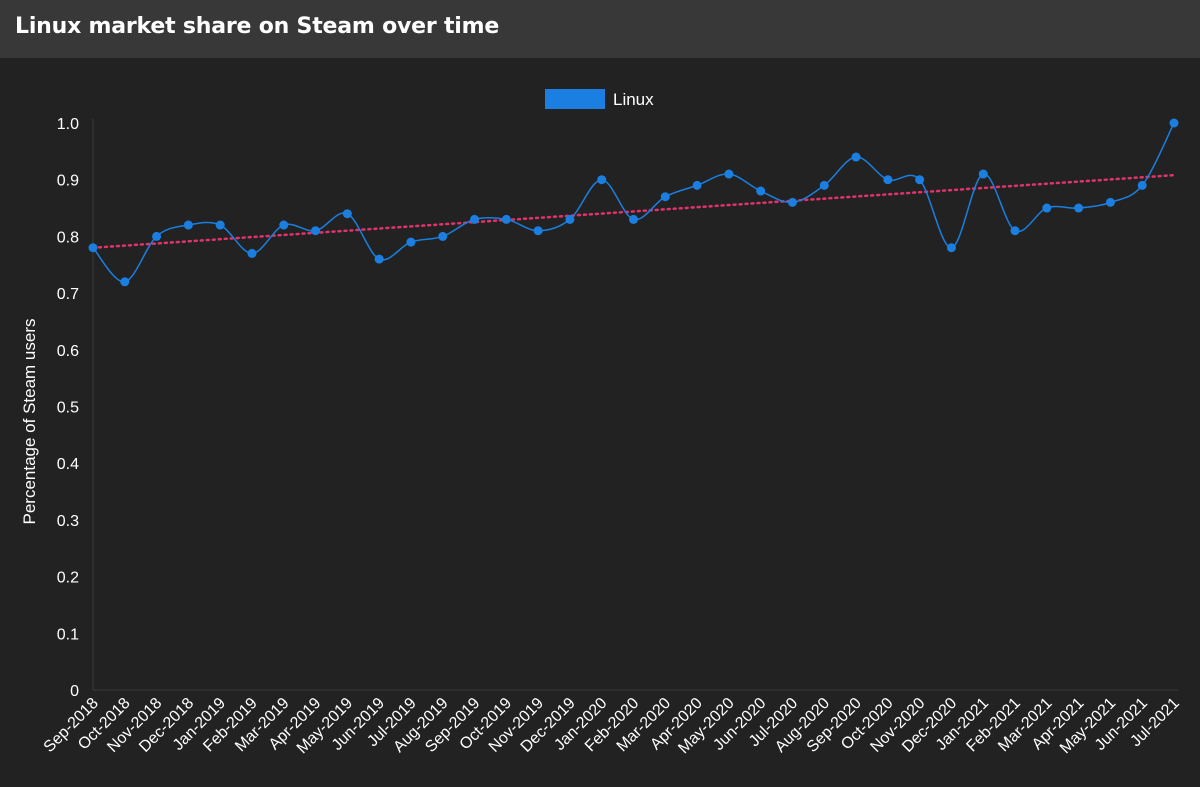 This screenshot has height=787, width=1200. I want to click on trendline-line, so click(633, 211).